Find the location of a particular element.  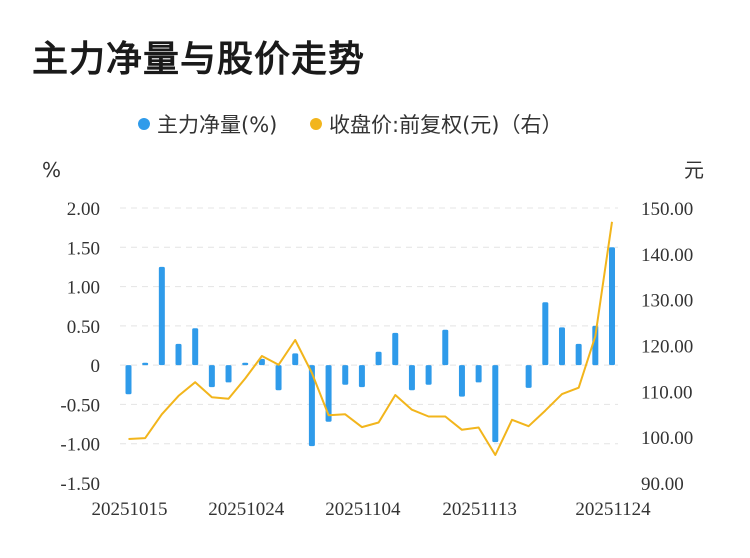

x-tick-label: 20251113 is located at coordinates (479, 509).